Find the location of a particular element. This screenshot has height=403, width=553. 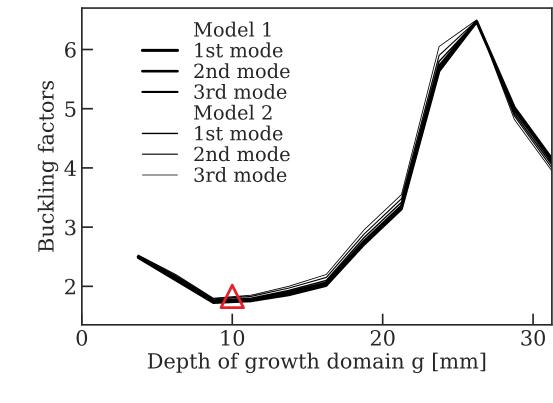

annotation: Model 1 is located at coordinates (232, 29).